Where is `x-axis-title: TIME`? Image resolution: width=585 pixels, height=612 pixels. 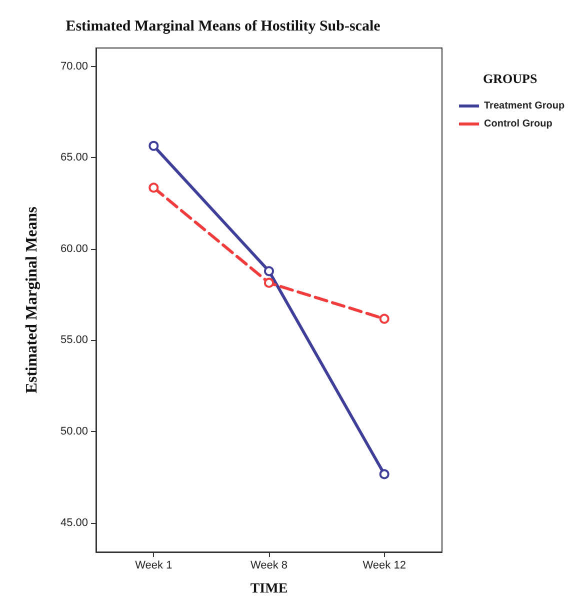
x-axis-title: TIME is located at coordinates (269, 589).